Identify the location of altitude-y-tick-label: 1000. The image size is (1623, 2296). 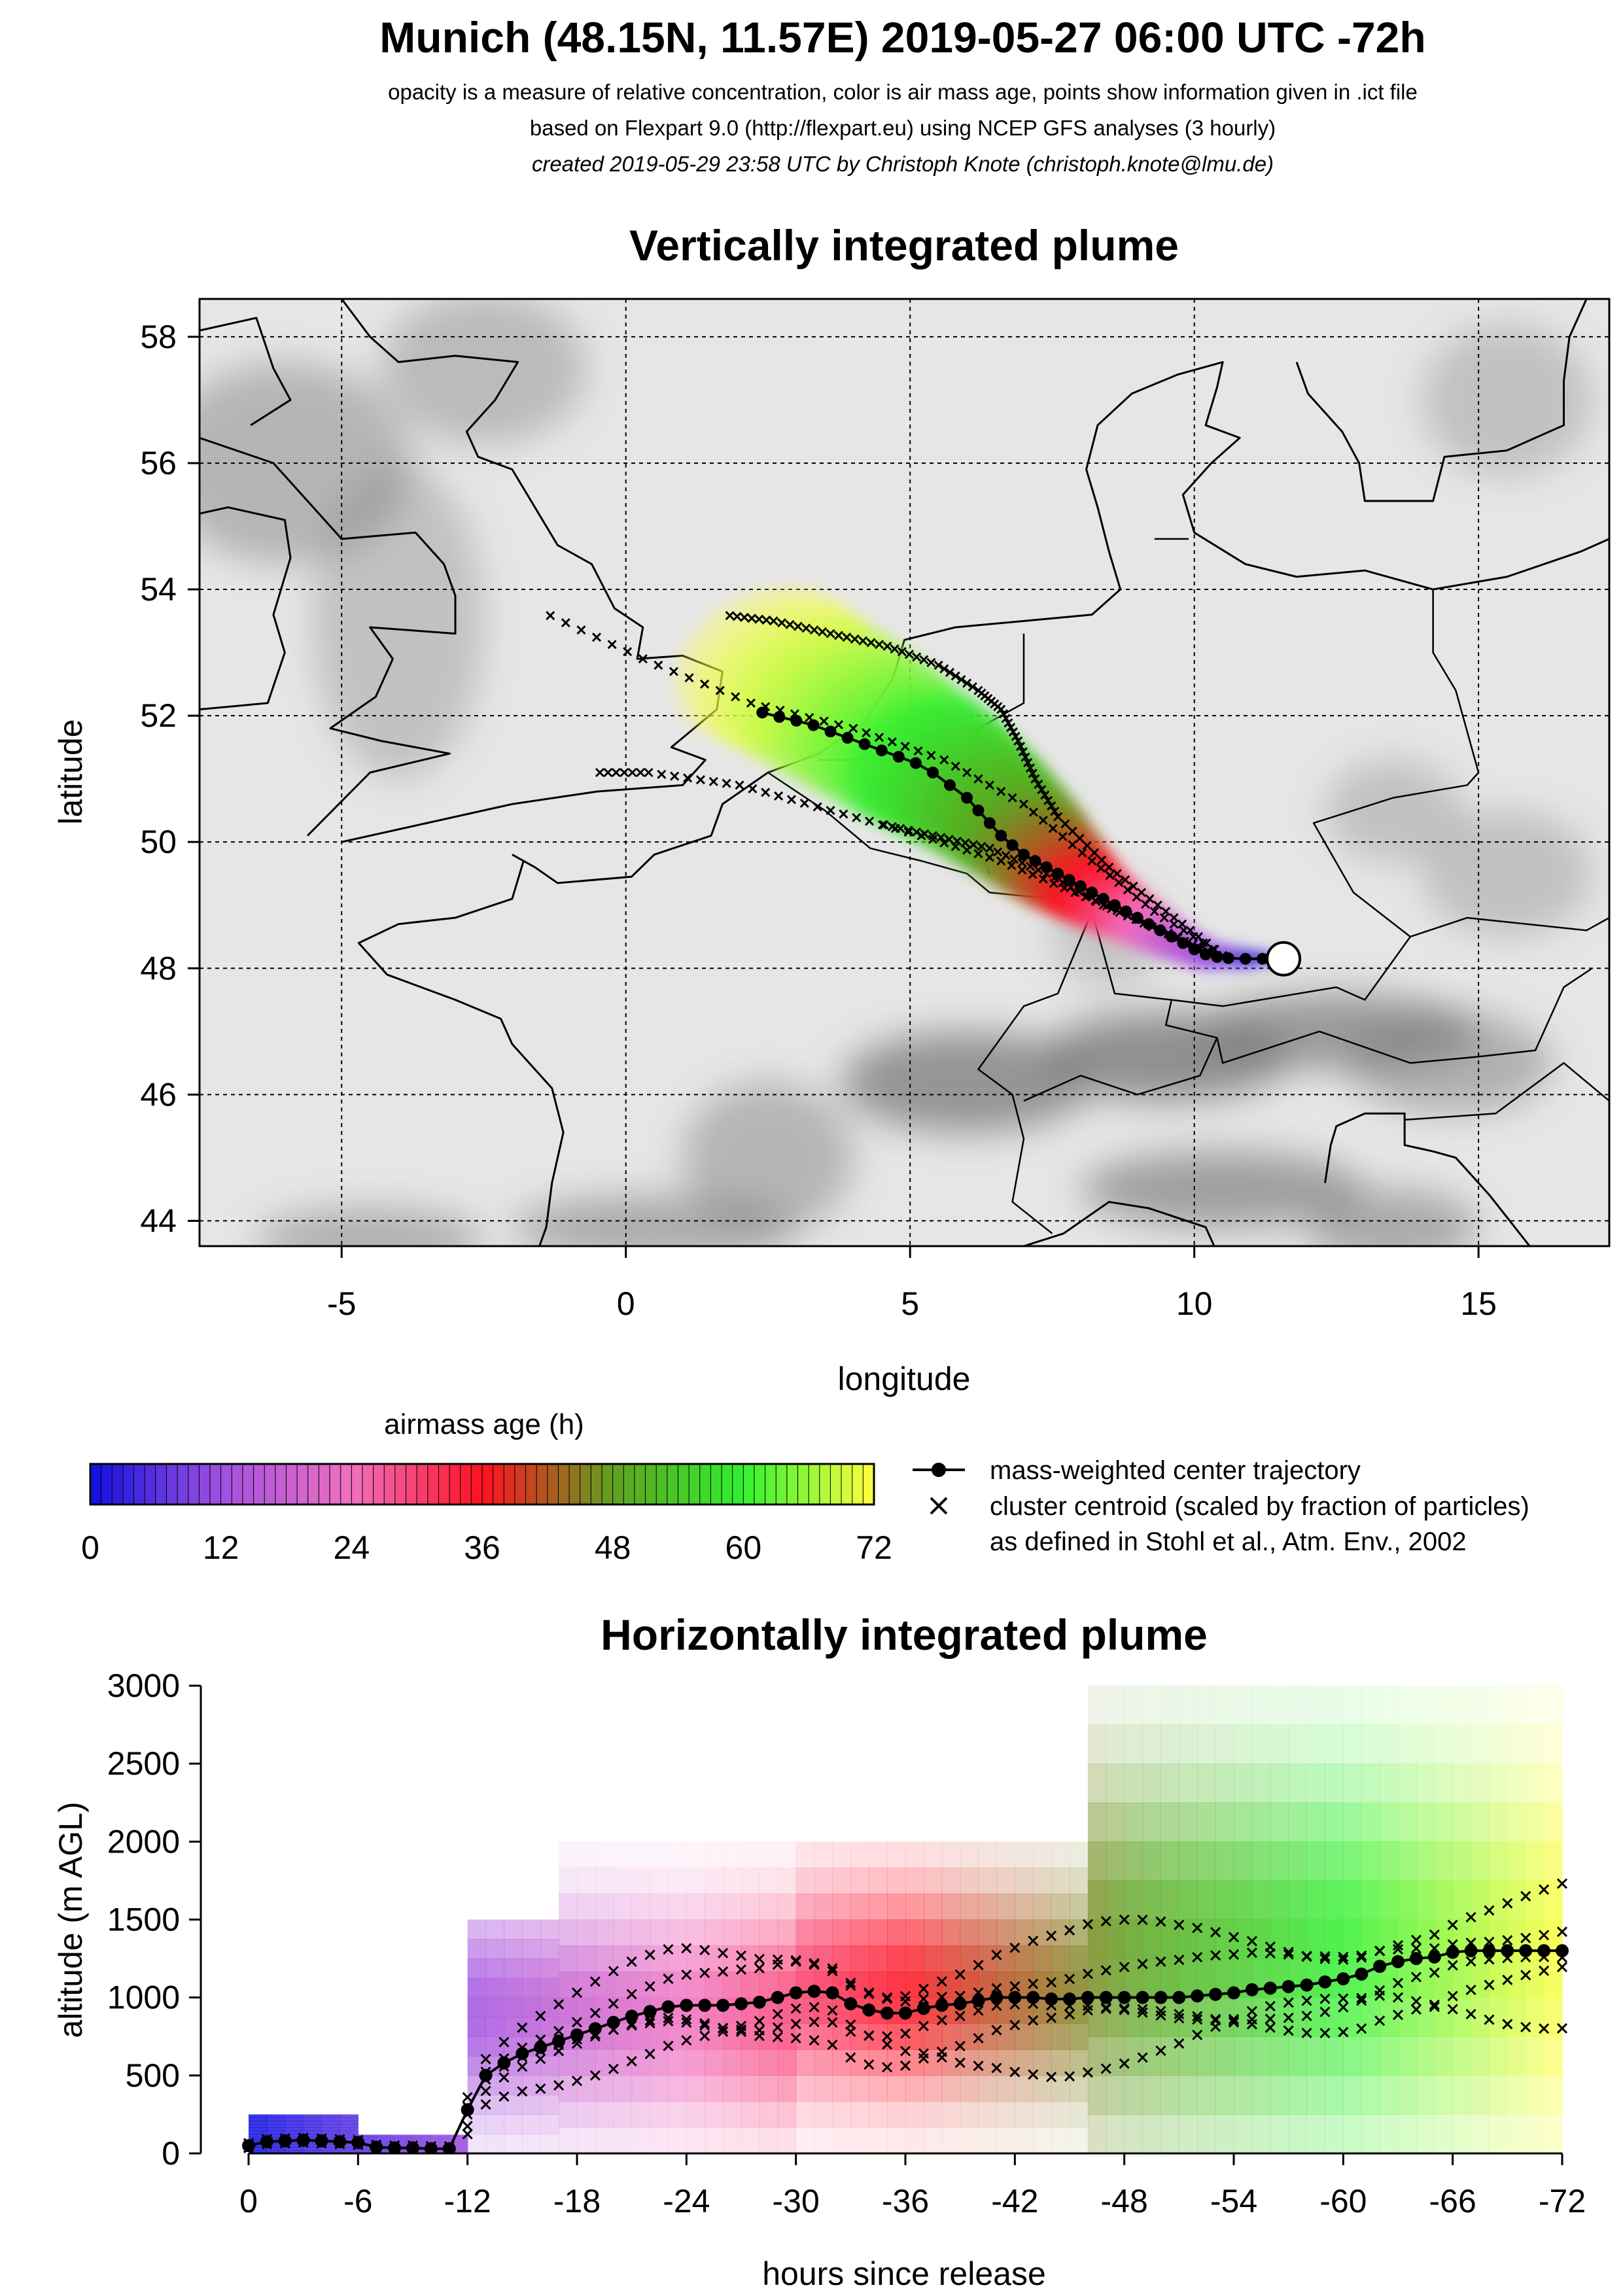
(143, 1997).